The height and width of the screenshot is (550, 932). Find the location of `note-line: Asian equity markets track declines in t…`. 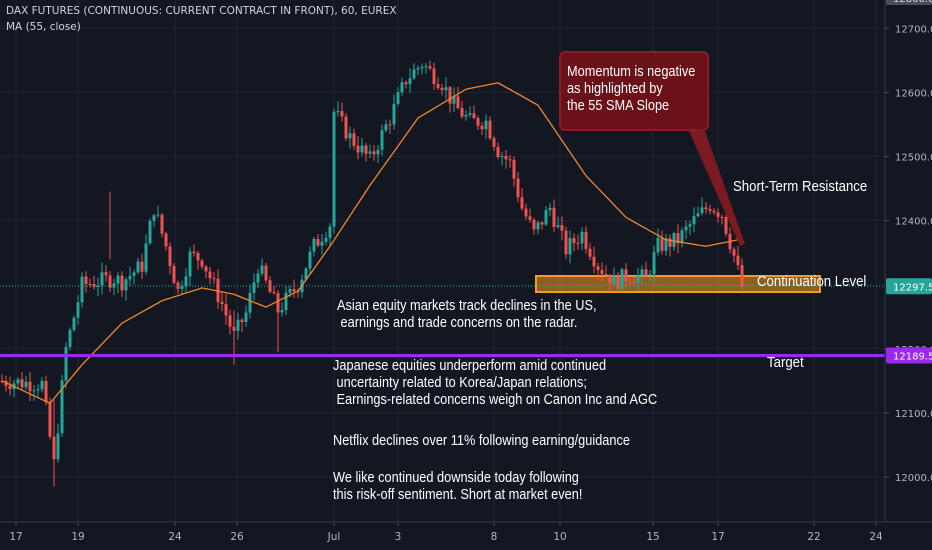

note-line: Asian equity markets track declines in t… is located at coordinates (467, 306).